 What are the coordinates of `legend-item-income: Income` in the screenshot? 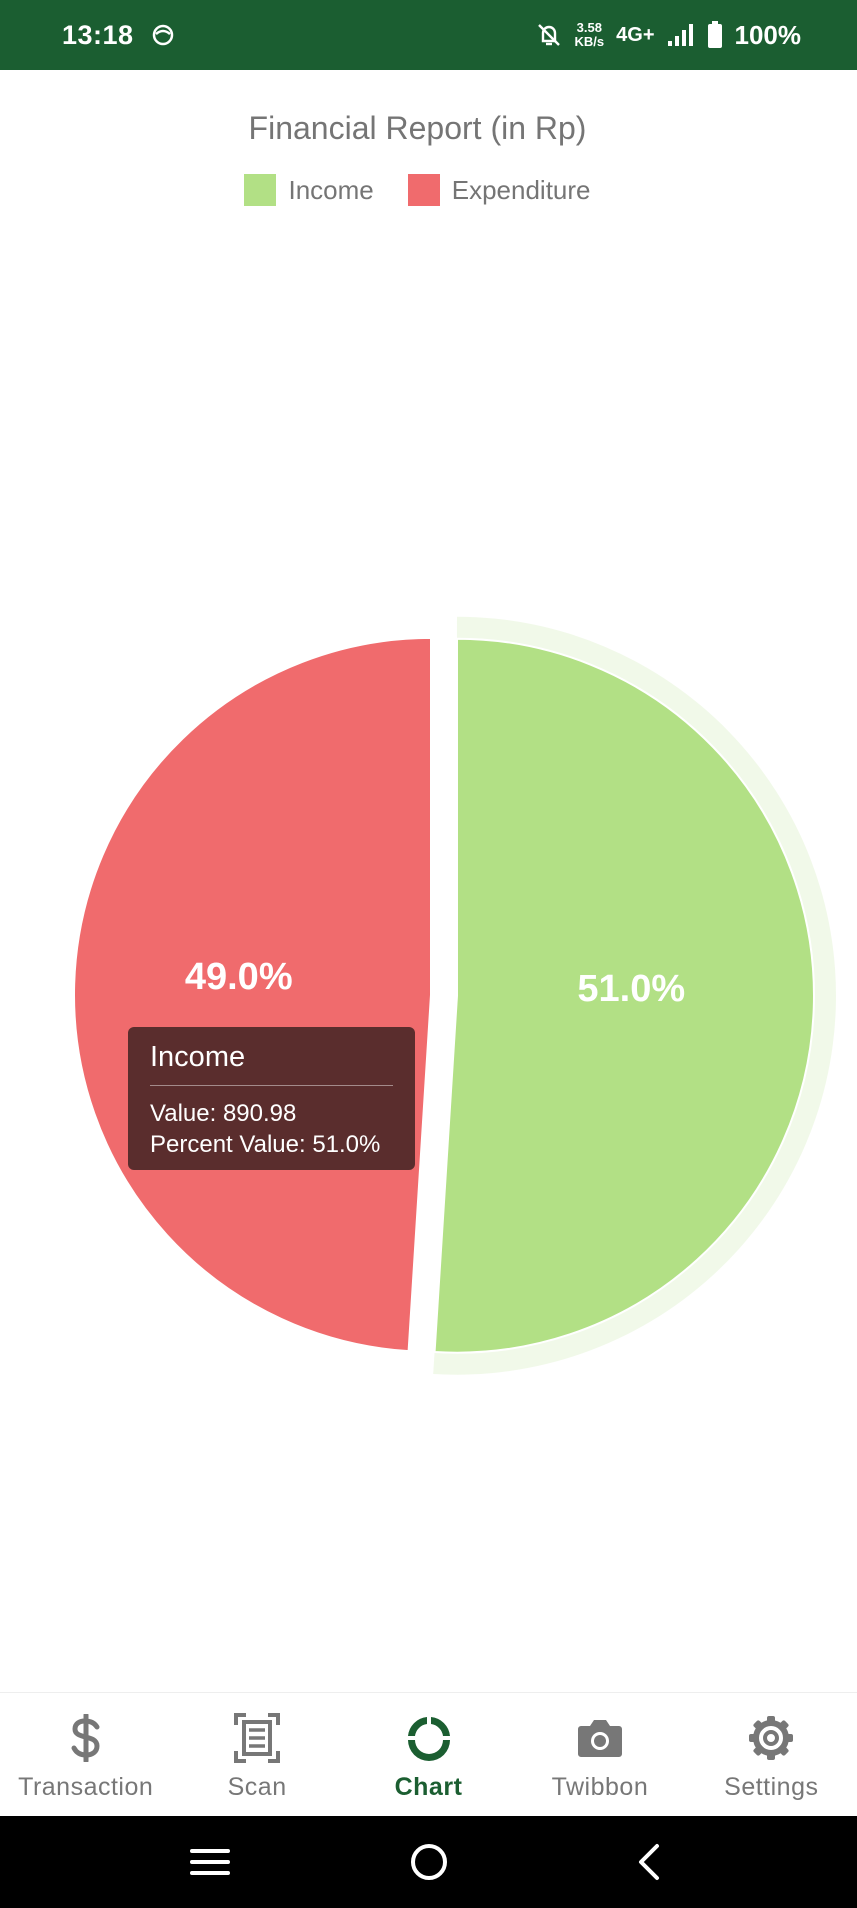 It's located at (309, 190).